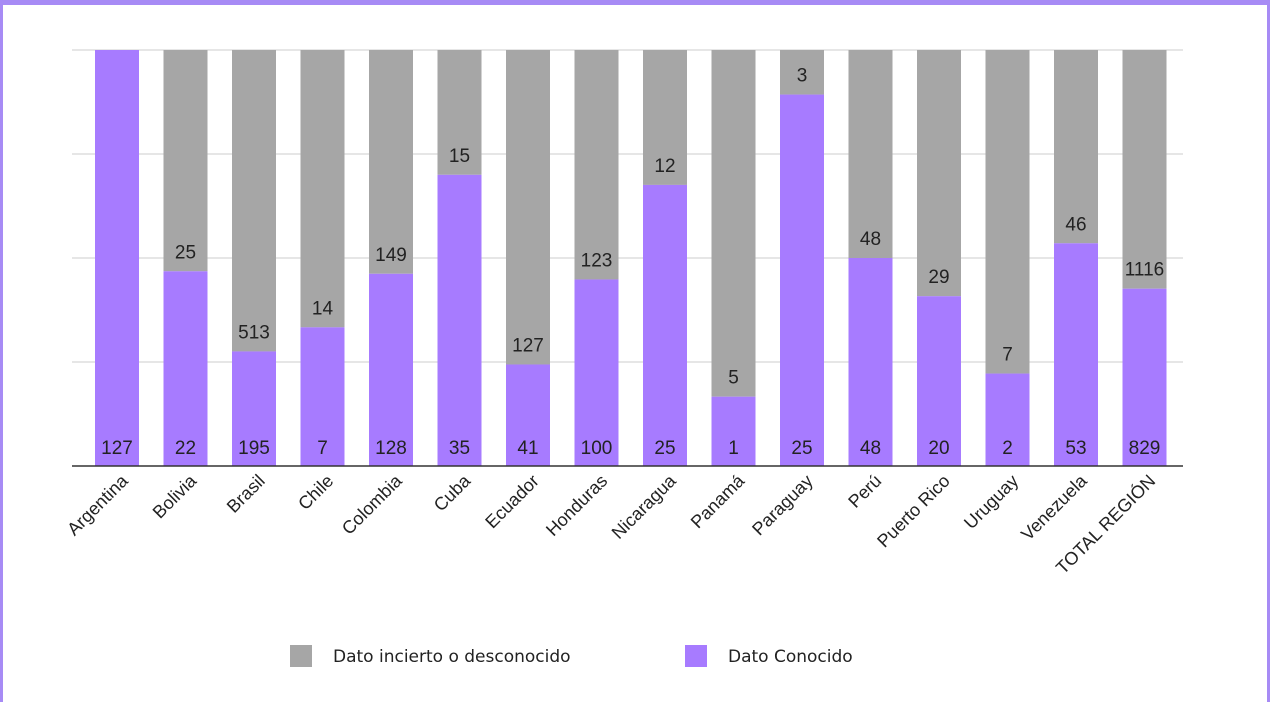 This screenshot has height=707, width=1270. Describe the element at coordinates (1007, 355) in the screenshot. I see `data-label-unknown: 7` at that location.